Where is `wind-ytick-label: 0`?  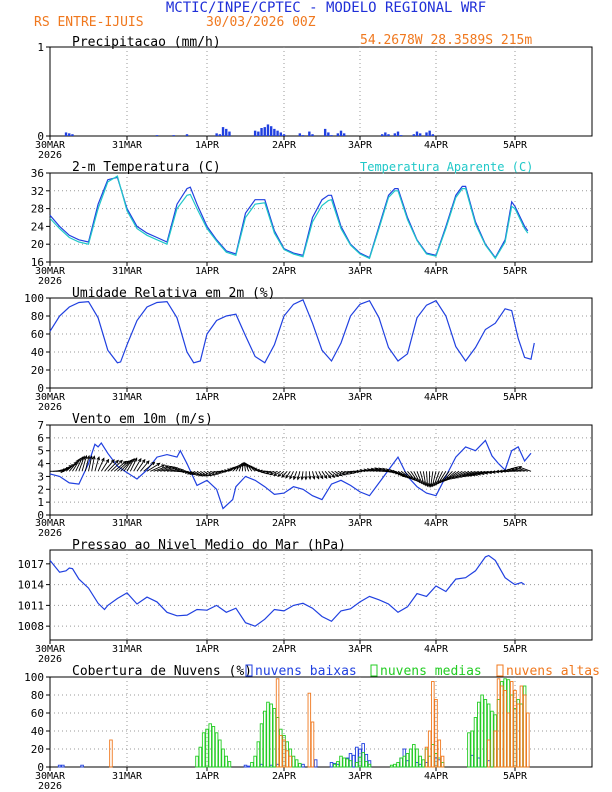
wind-ytick-label: 0 is located at coordinates (40, 515).